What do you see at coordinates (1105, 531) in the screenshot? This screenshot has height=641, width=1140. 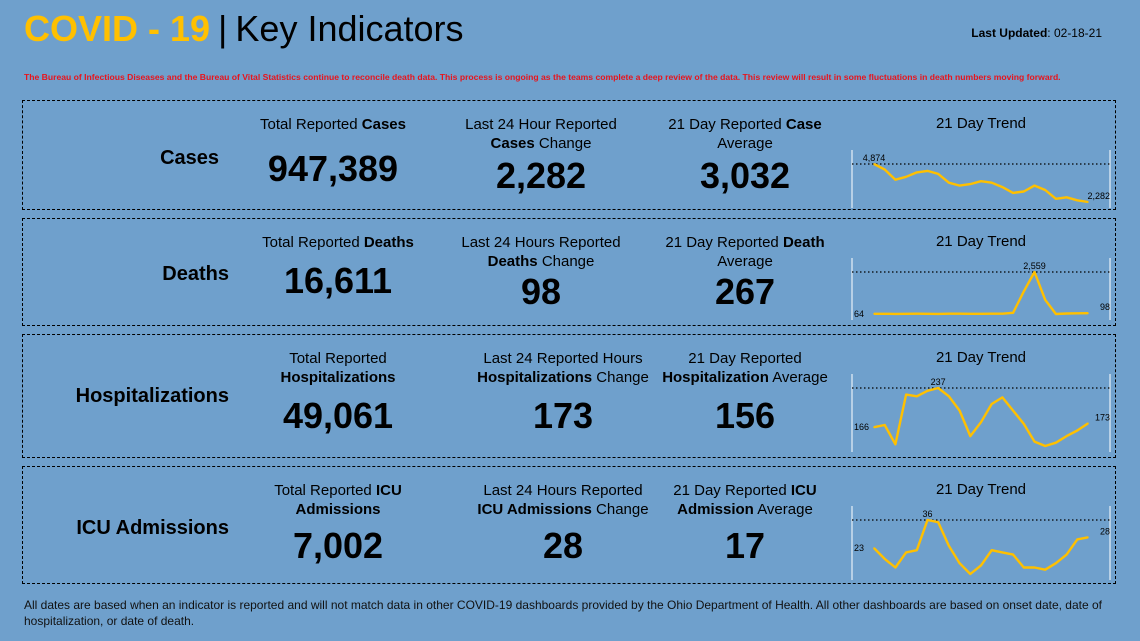 I see `trend-end-label: 28` at bounding box center [1105, 531].